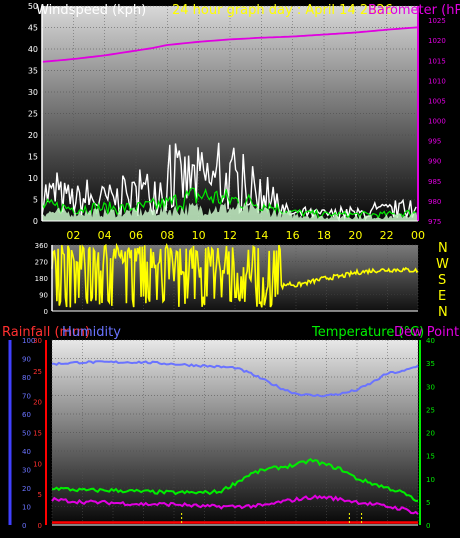 The width and height of the screenshot is (460, 538). What do you see at coordinates (230, 235) in the screenshot?
I see `tick-hour-x: 12` at bounding box center [230, 235].